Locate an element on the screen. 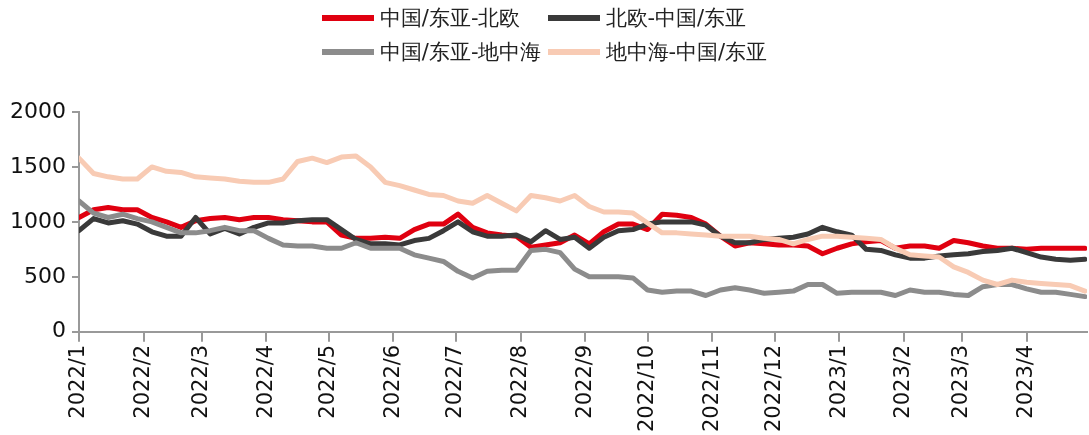 This screenshot has height=435, width=1089. x-tick-label: 2023/4 is located at coordinates (1025, 381).